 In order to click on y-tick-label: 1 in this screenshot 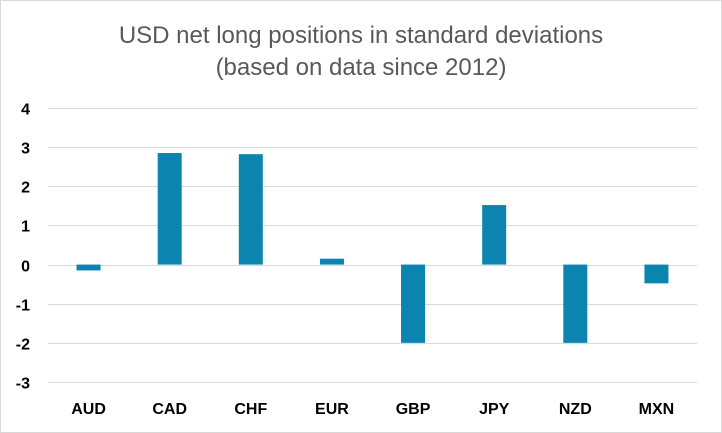, I will do `click(25, 227)`.